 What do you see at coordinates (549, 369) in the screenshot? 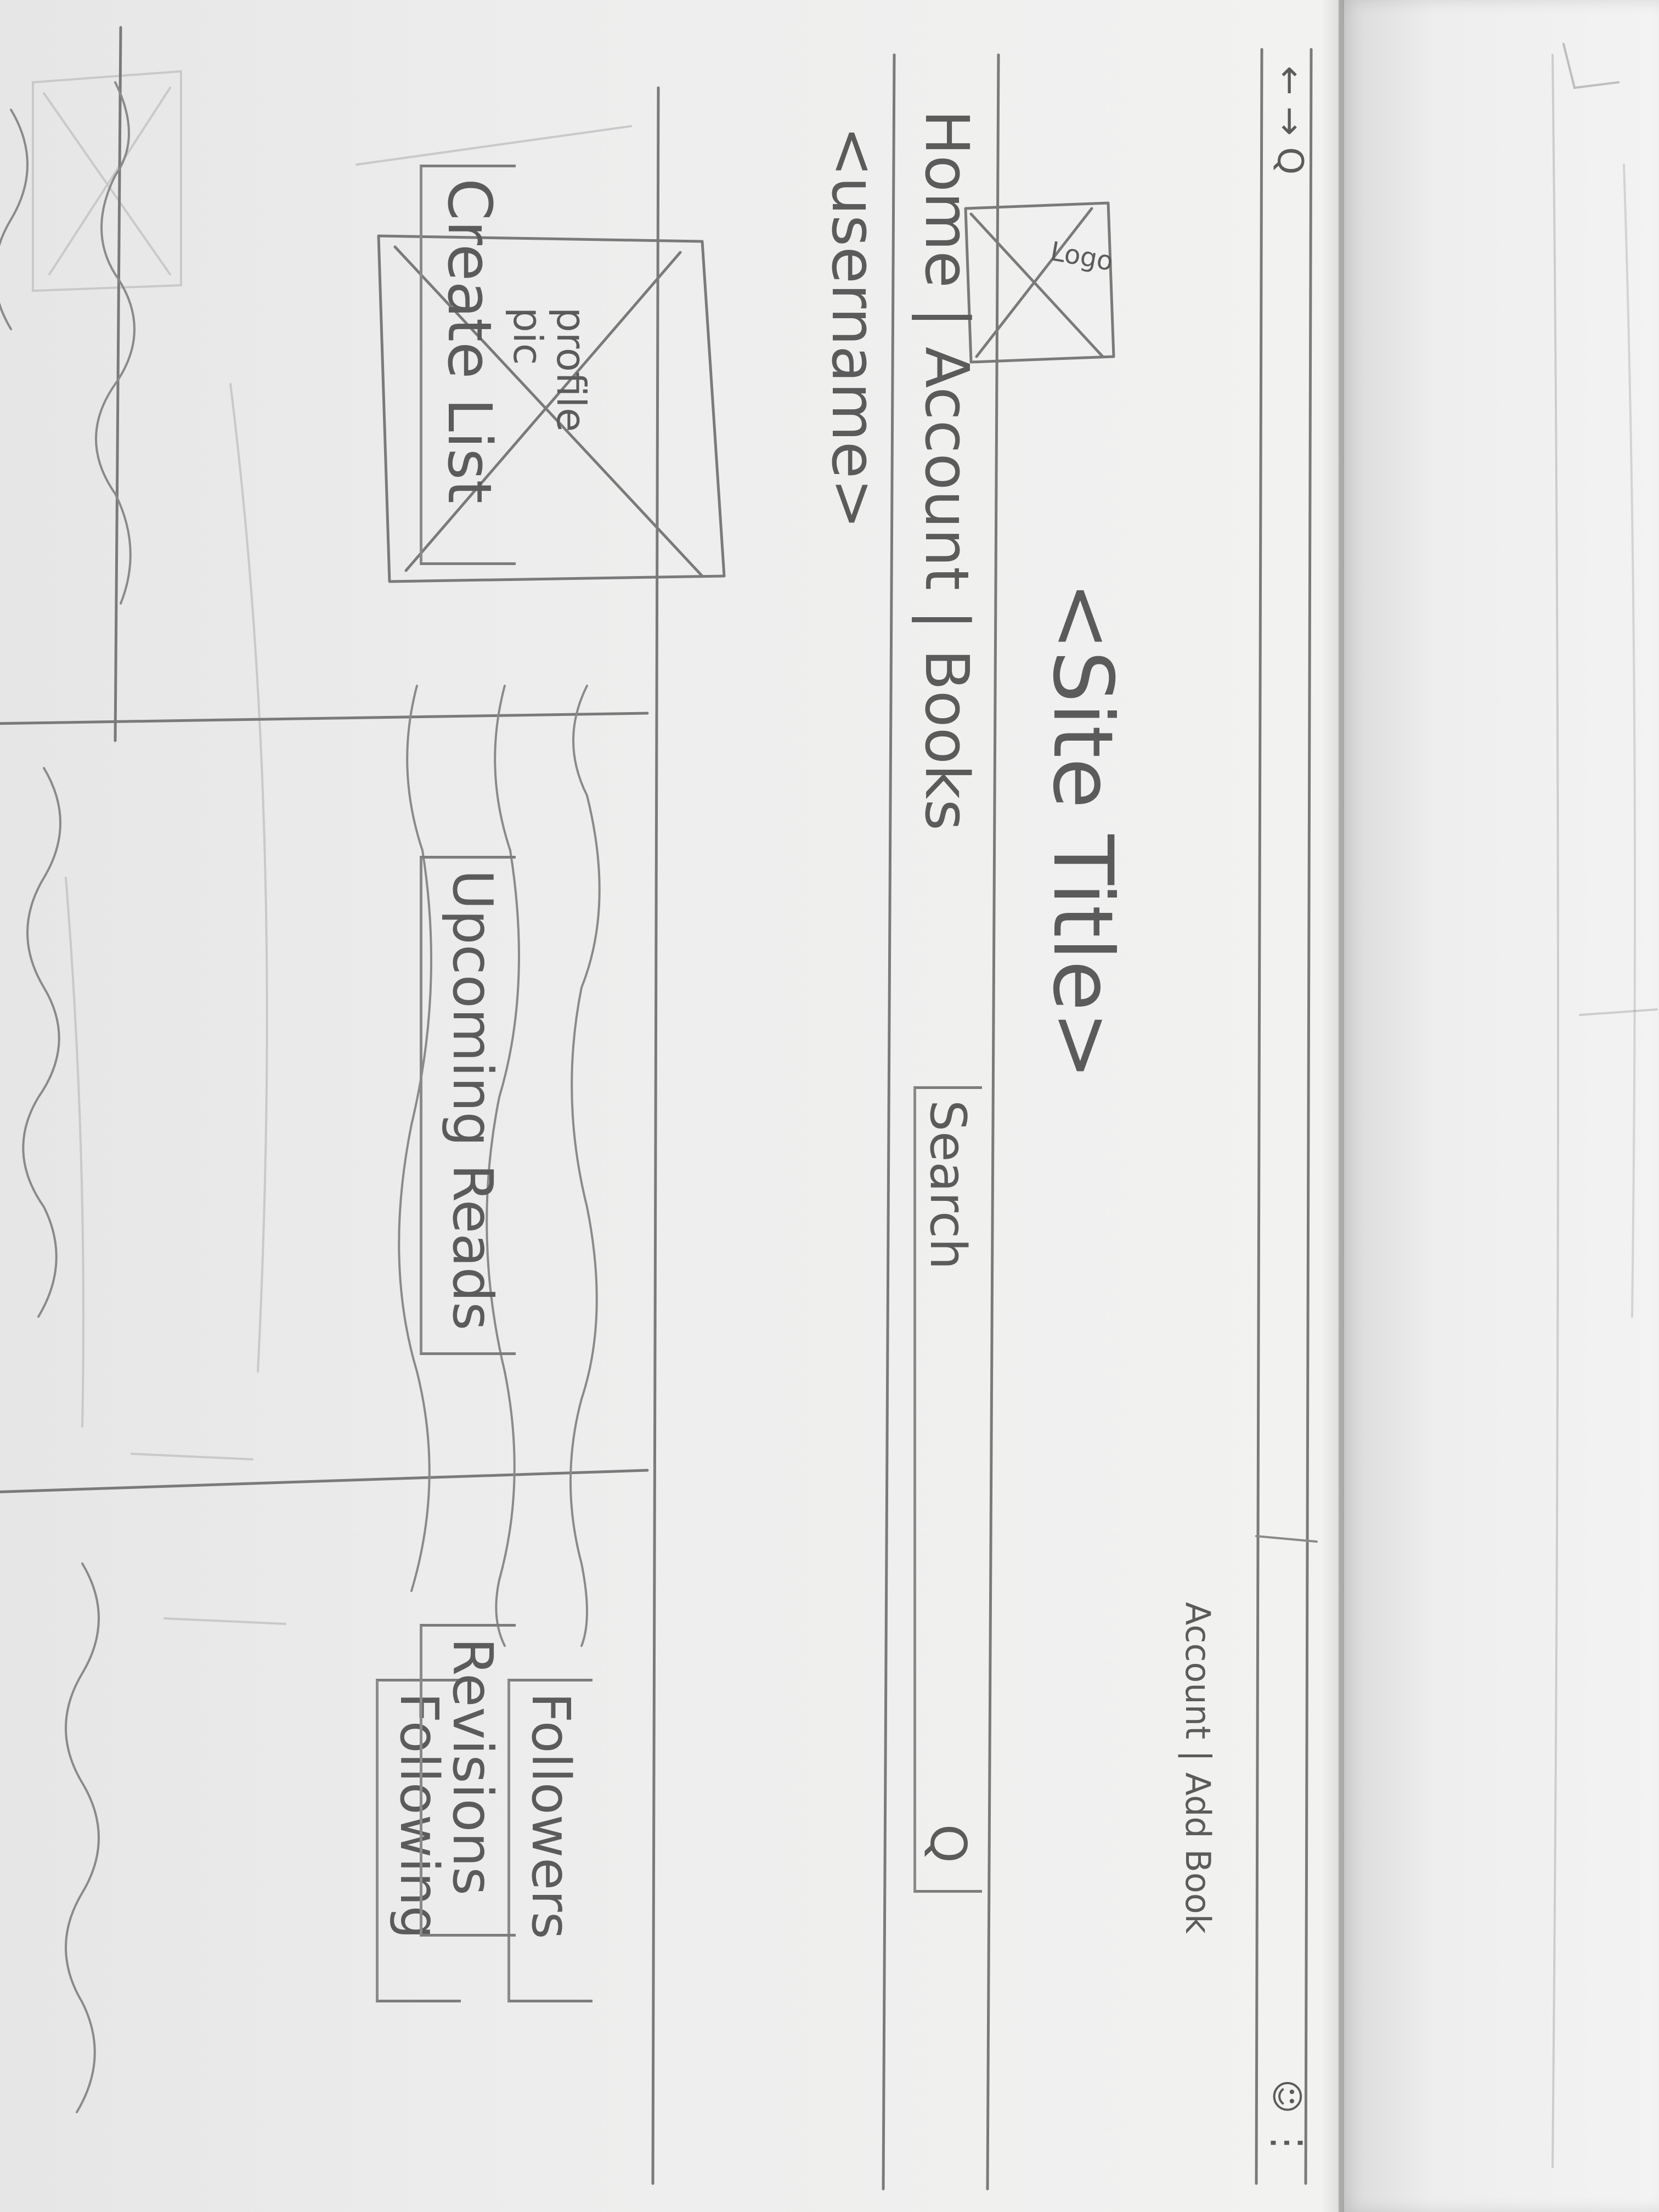
I see `profile-pic-label: profile pic` at bounding box center [549, 369].